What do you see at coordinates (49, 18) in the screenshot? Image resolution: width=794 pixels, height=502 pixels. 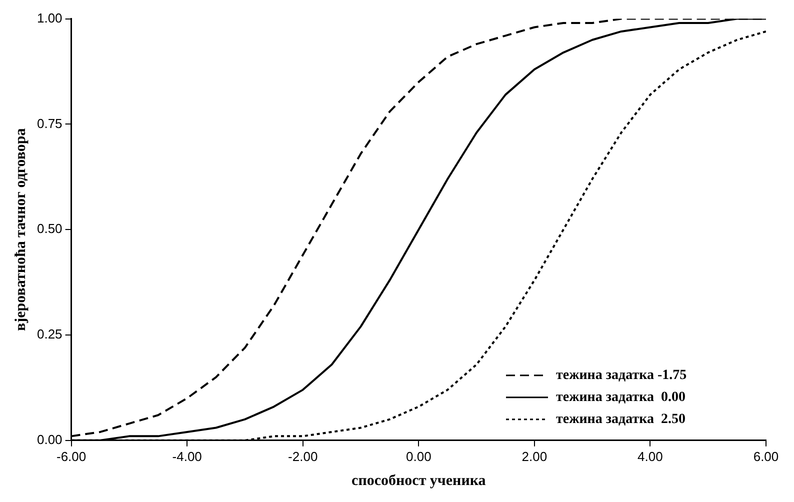 I see `y-tick-label: 1.00` at bounding box center [49, 18].